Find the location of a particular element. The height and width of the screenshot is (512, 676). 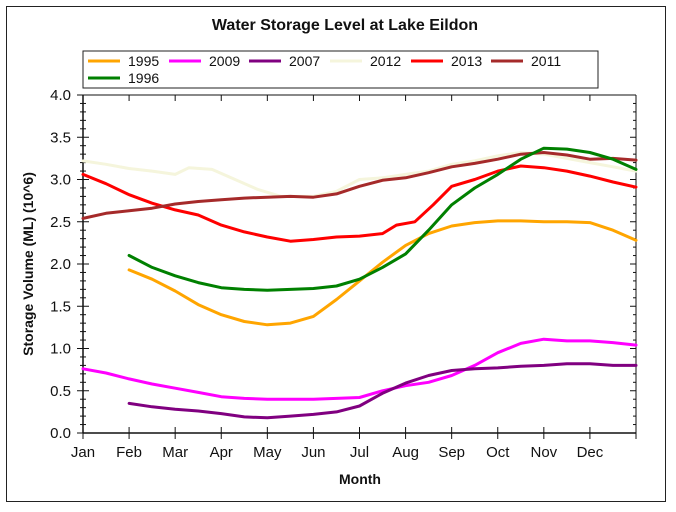

y-tick-label: 0.5 is located at coordinates (60, 391).